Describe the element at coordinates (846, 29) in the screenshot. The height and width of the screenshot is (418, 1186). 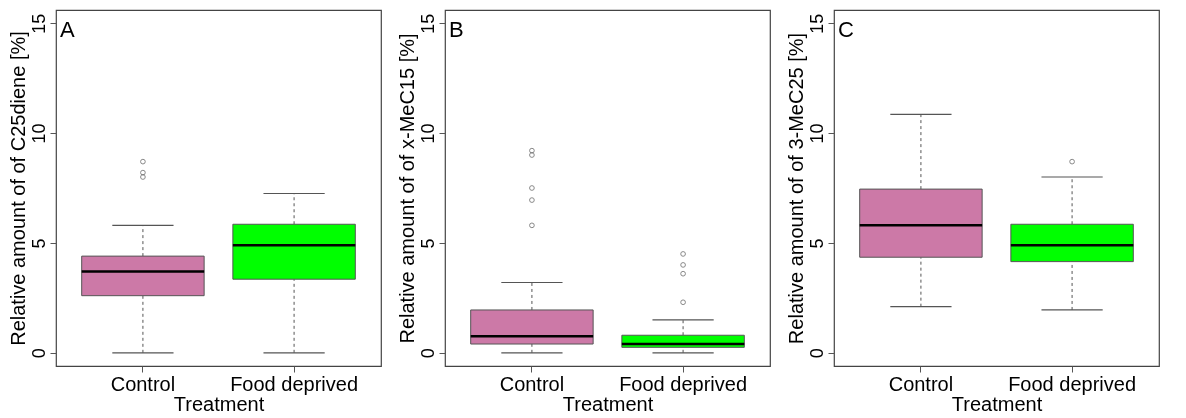
I see `annotation: C` at that location.